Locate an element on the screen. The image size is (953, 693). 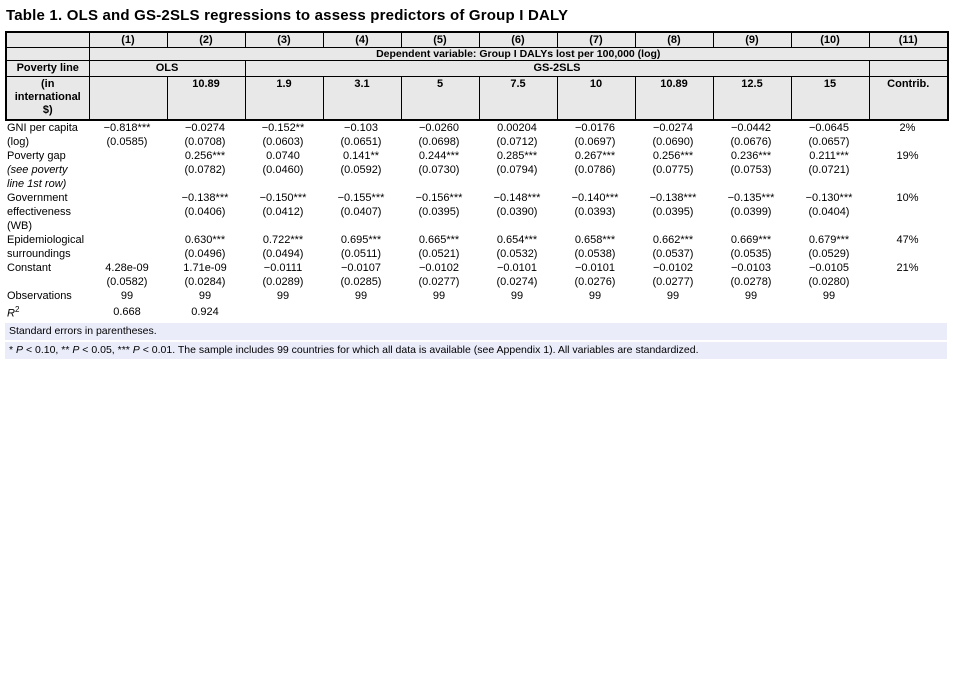
row-label: R2 is located at coordinates (13, 312).